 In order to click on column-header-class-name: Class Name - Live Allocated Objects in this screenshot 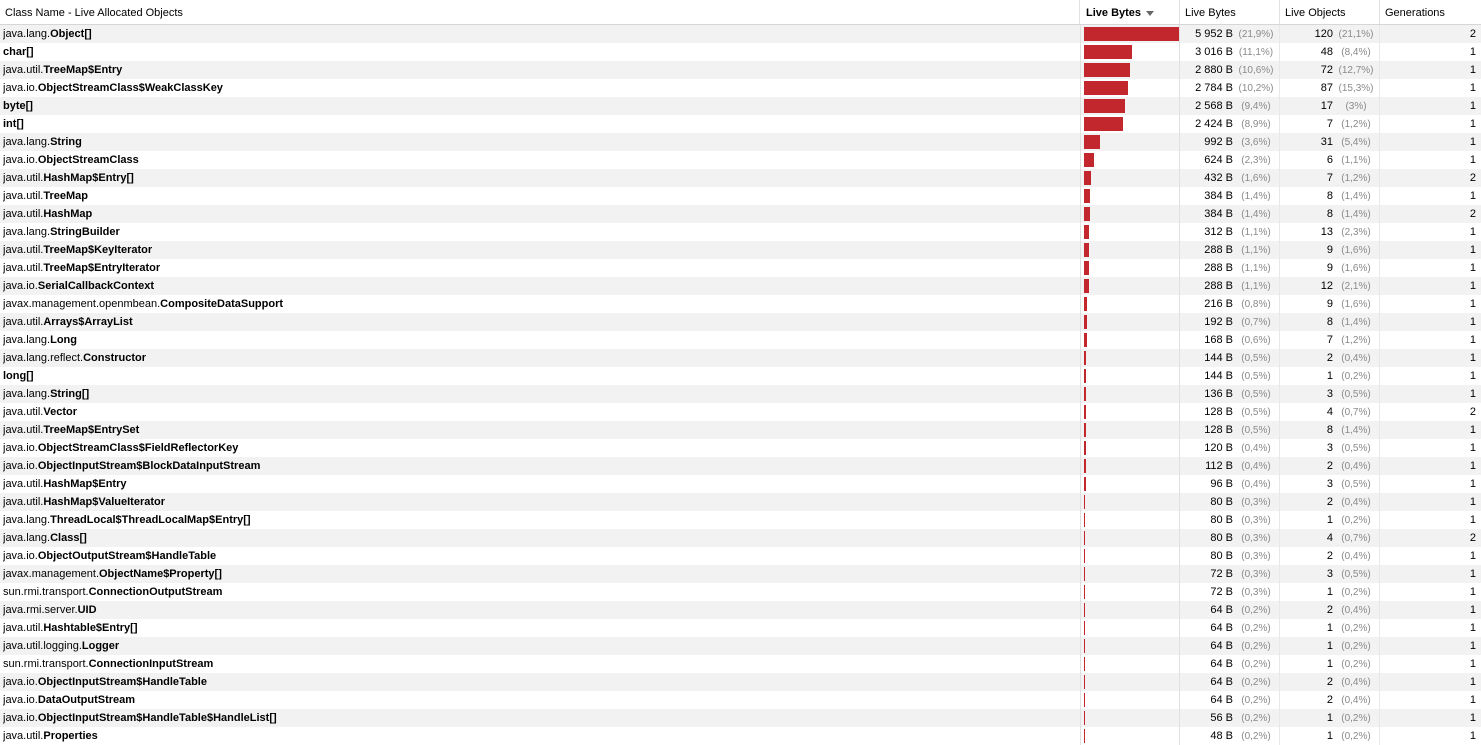, I will do `click(540, 12)`.